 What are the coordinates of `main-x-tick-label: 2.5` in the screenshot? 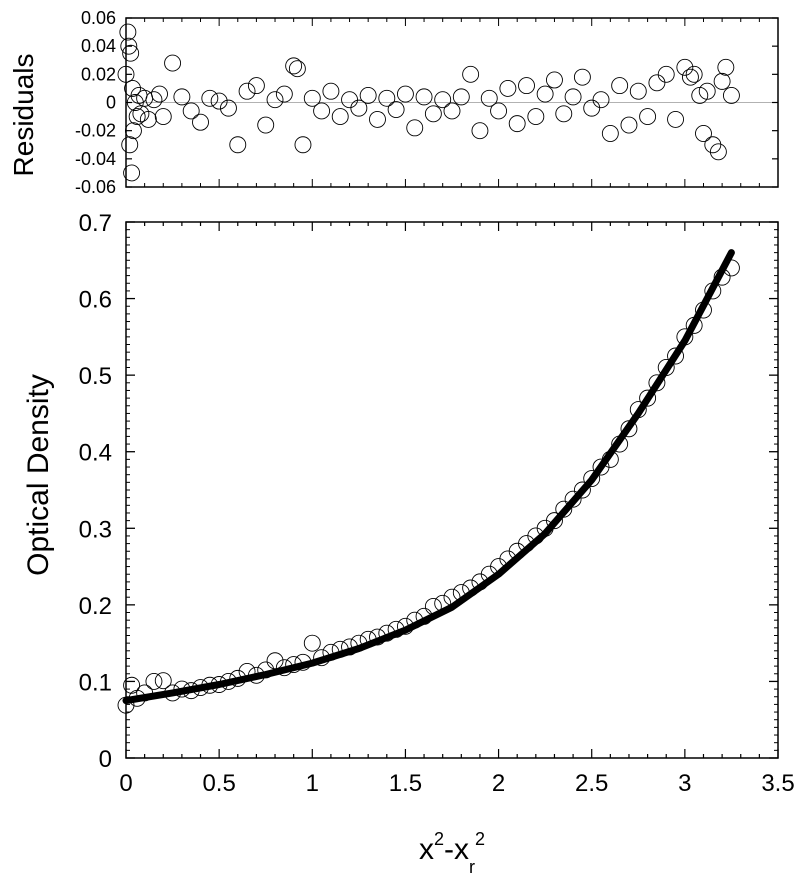 It's located at (591, 783).